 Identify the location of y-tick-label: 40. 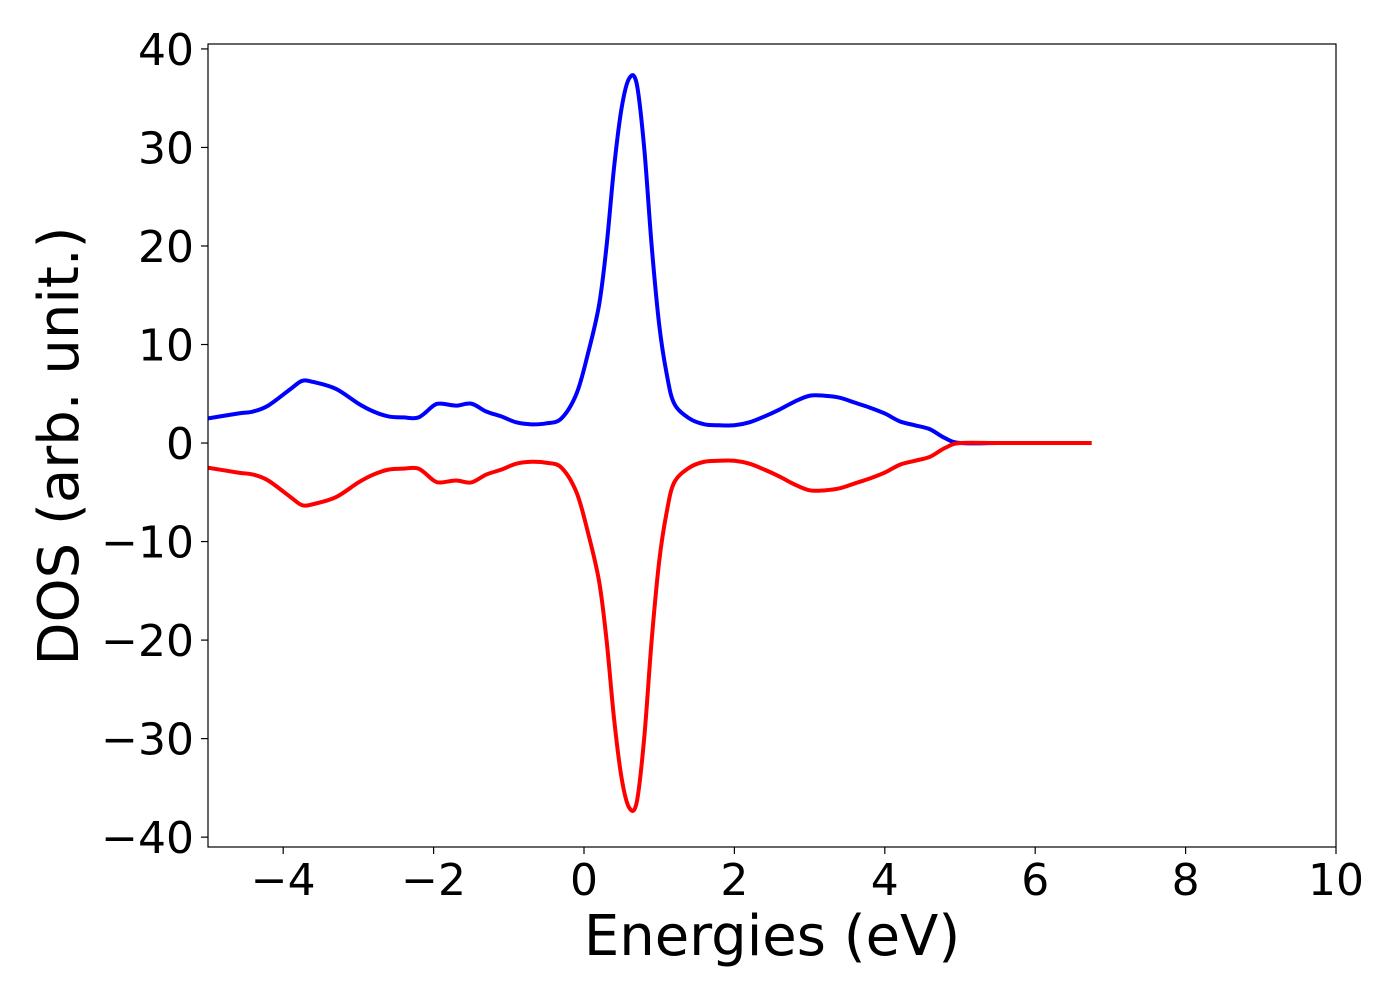
(166, 50).